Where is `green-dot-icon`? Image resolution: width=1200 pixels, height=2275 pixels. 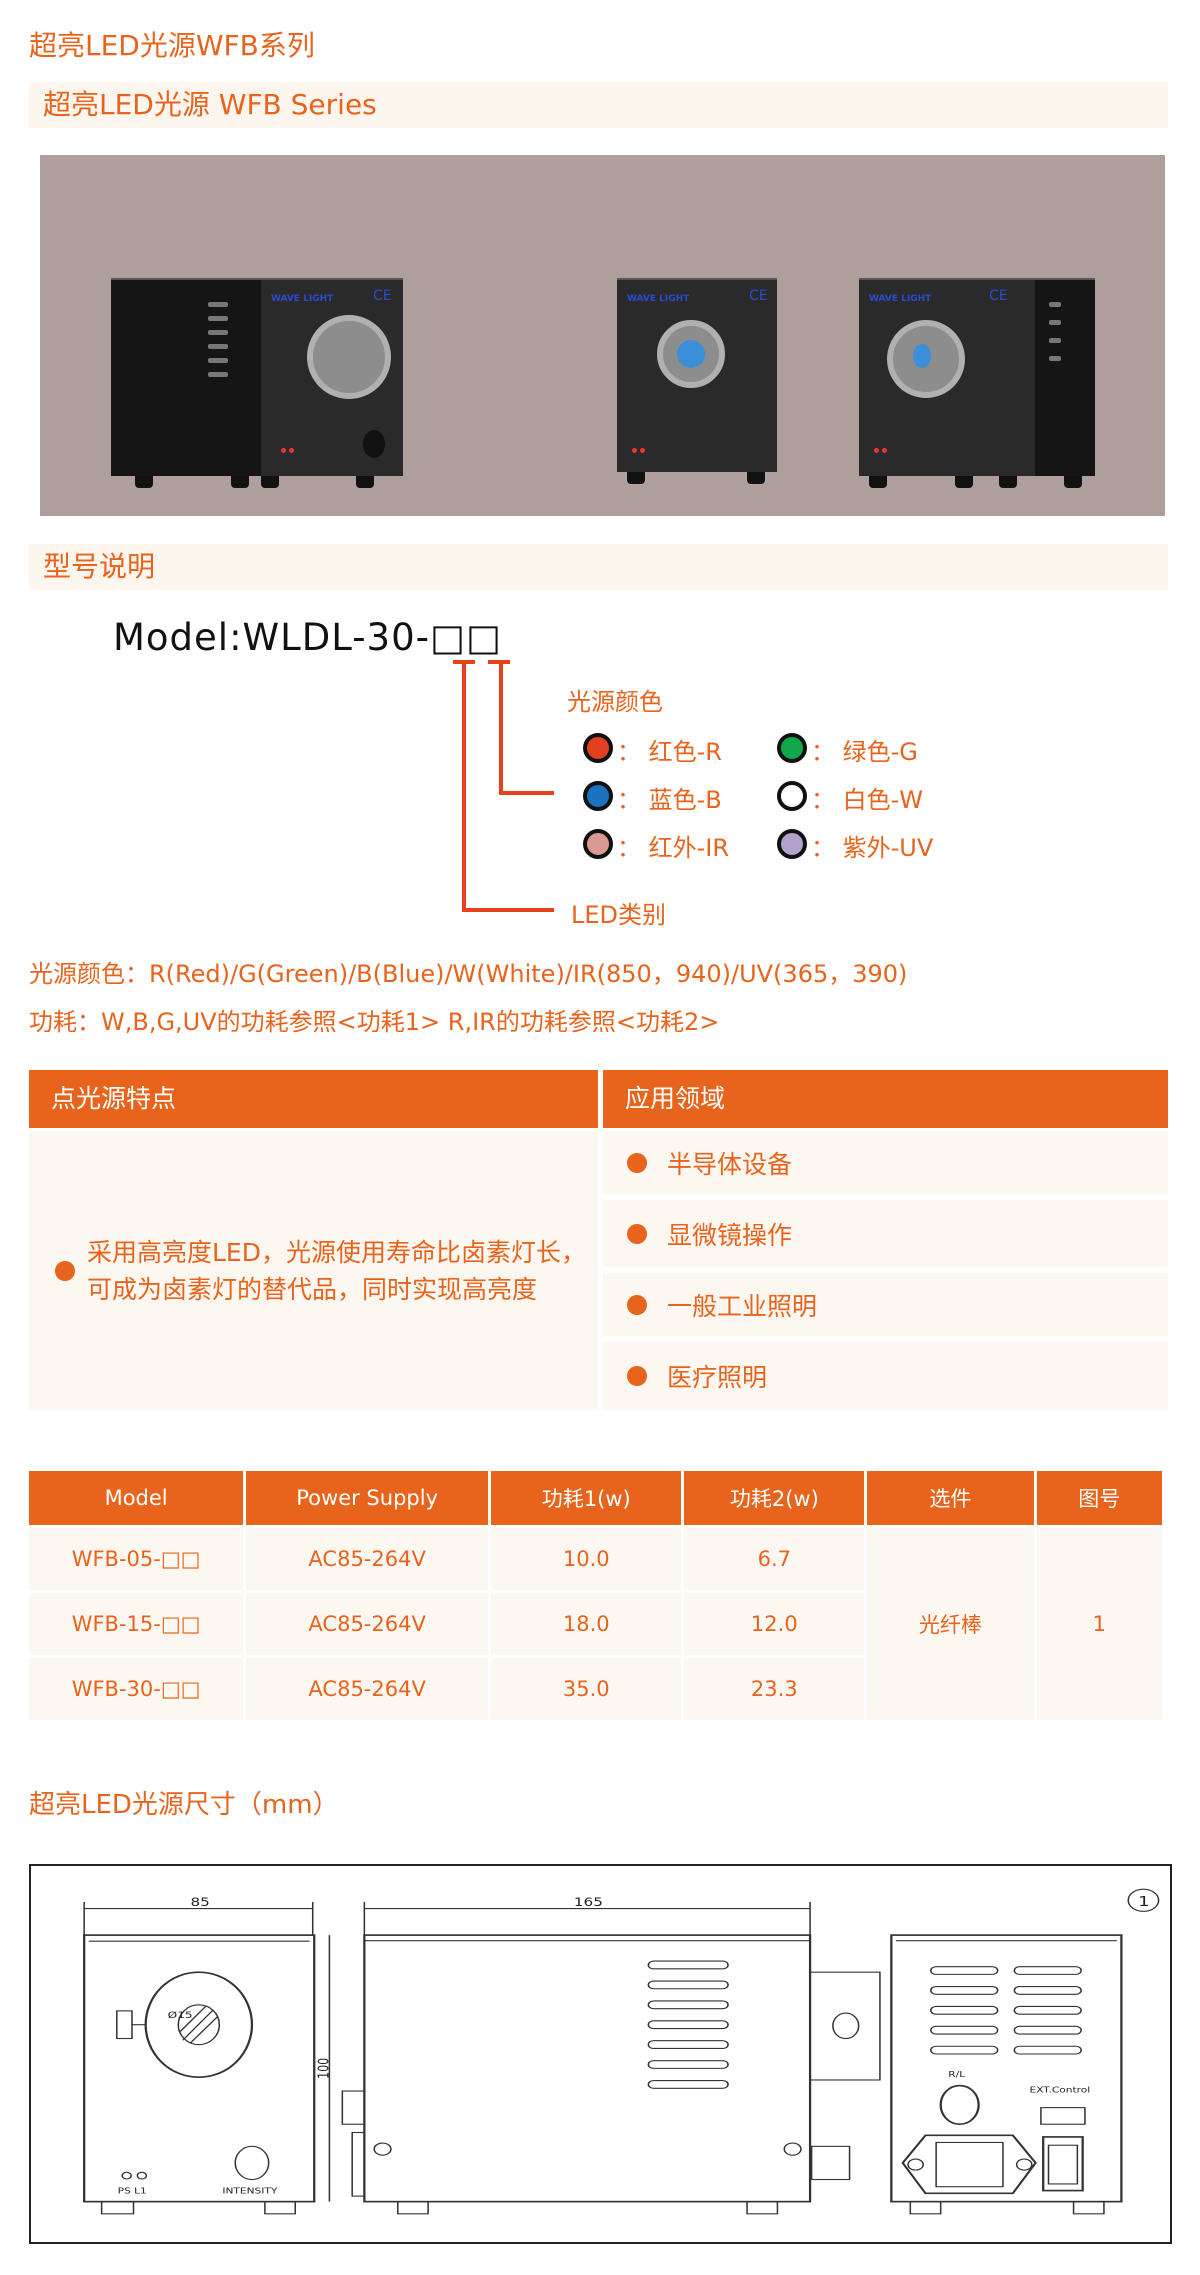 green-dot-icon is located at coordinates (792, 748).